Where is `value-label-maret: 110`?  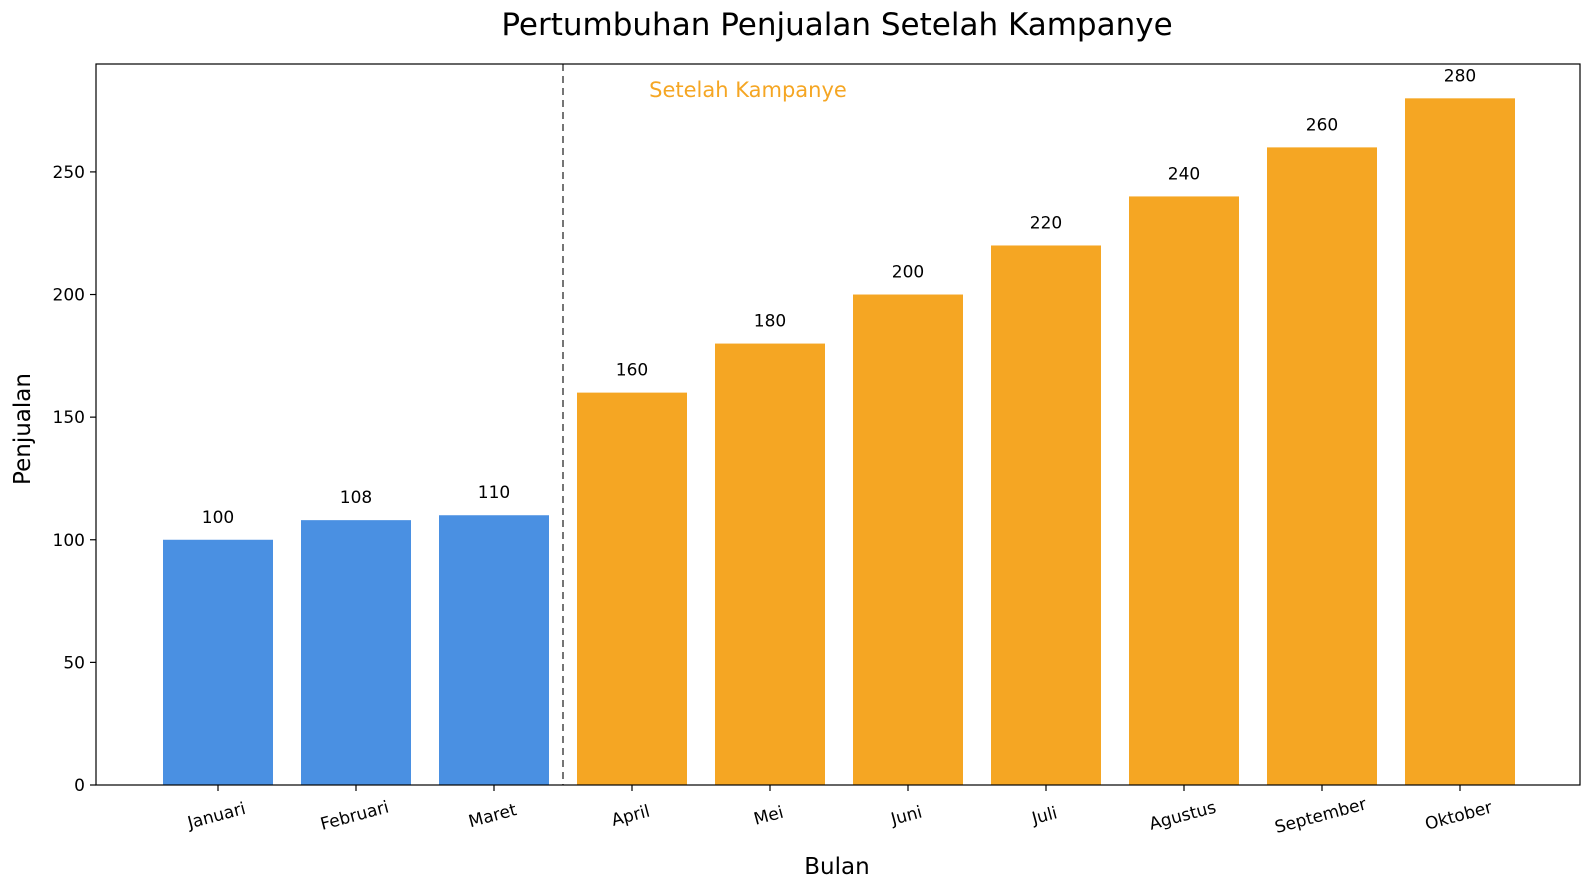
value-label-maret: 110 is located at coordinates (494, 493).